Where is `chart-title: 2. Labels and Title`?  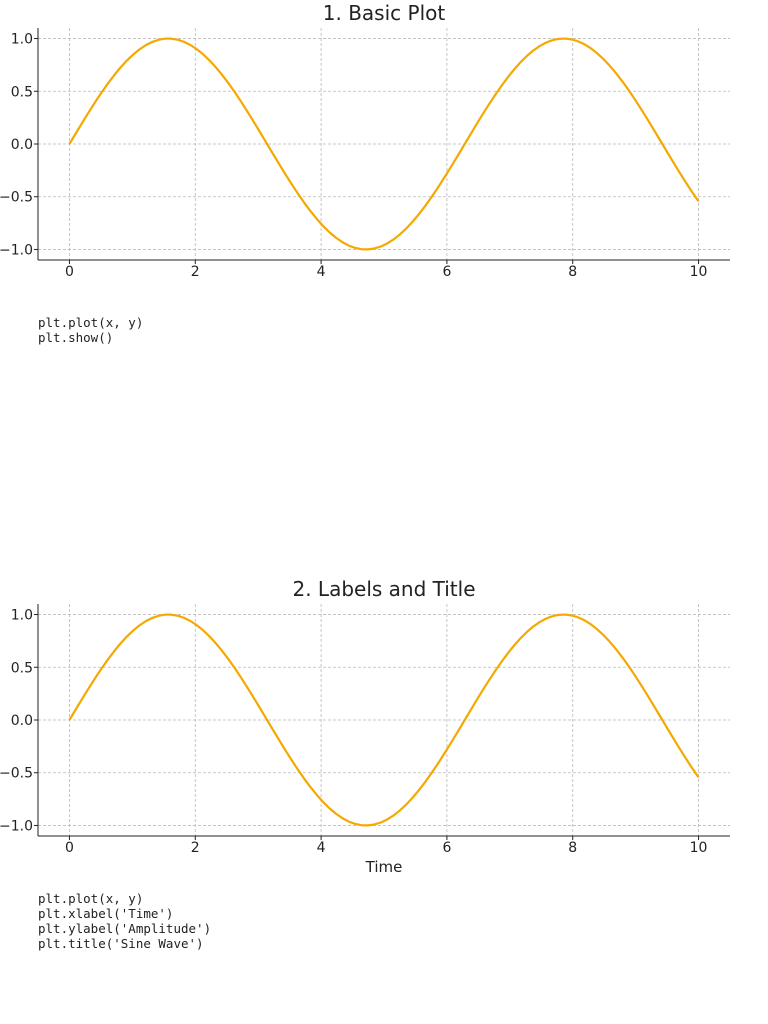
chart-title: 2. Labels and Title is located at coordinates (383, 589).